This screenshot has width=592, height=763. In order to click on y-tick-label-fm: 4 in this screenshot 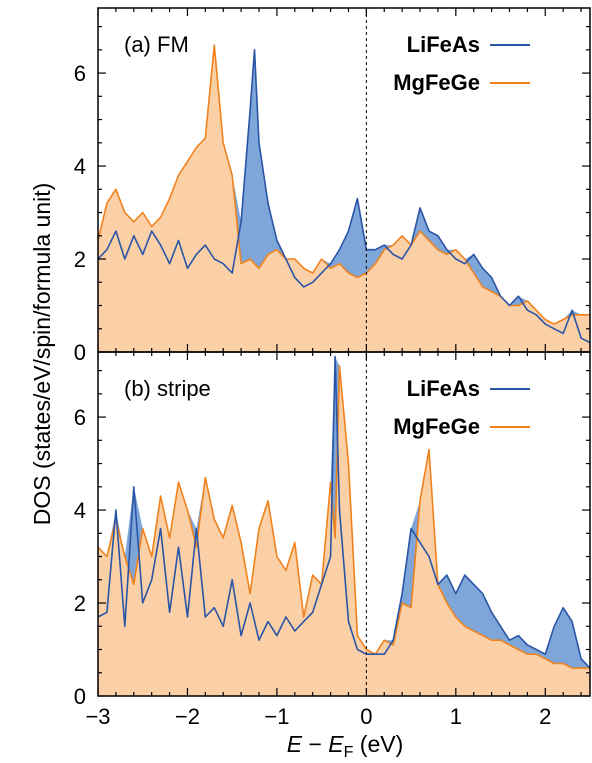, I will do `click(80, 166)`.